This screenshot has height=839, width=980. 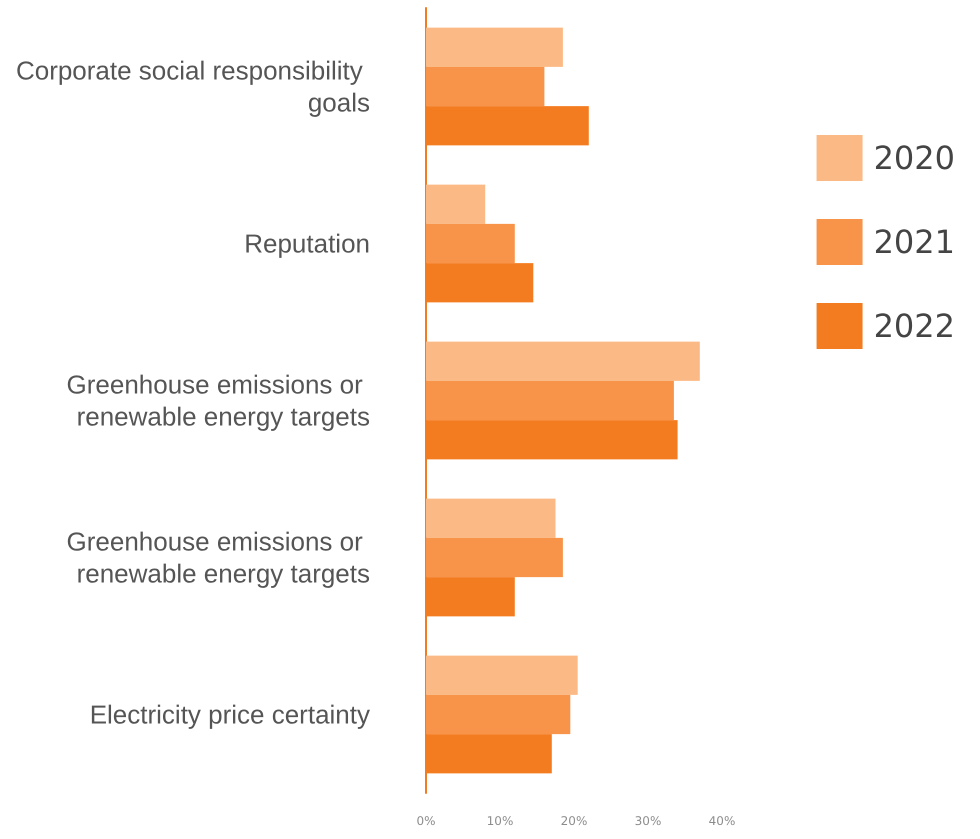 What do you see at coordinates (193, 87) in the screenshot?
I see `y-tick-label: Corporate social responsibility goals` at bounding box center [193, 87].